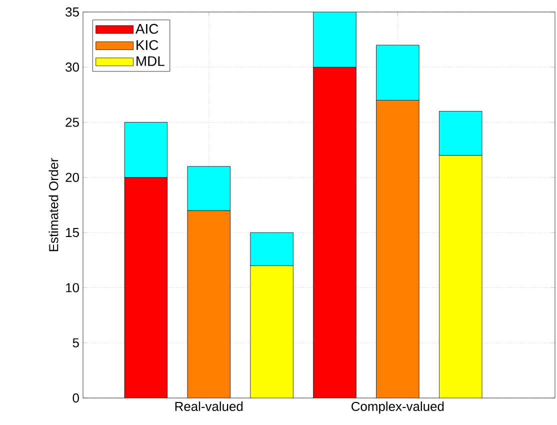 Image resolution: width=557 pixels, height=425 pixels. What do you see at coordinates (72, 12) in the screenshot?
I see `y-tick-label: 35` at bounding box center [72, 12].